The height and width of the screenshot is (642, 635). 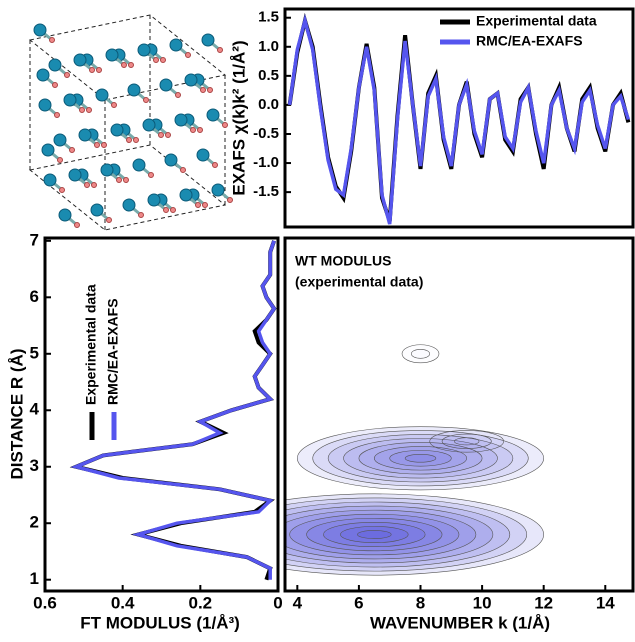 What do you see at coordinates (359, 282) in the screenshot?
I see `annotation: (experimental data)` at bounding box center [359, 282].